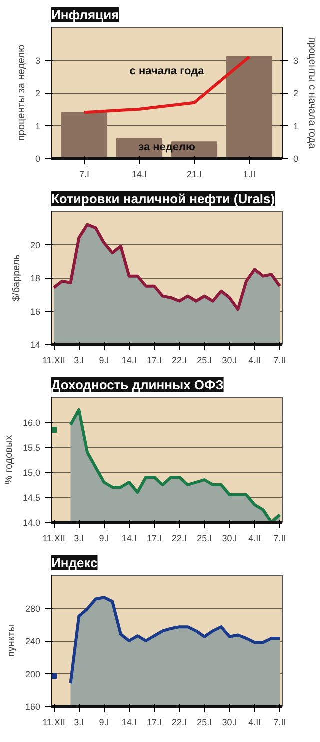 This screenshot has width=320, height=742. What do you see at coordinates (296, 61) in the screenshot?
I see `y2-tick-label: 3` at bounding box center [296, 61].